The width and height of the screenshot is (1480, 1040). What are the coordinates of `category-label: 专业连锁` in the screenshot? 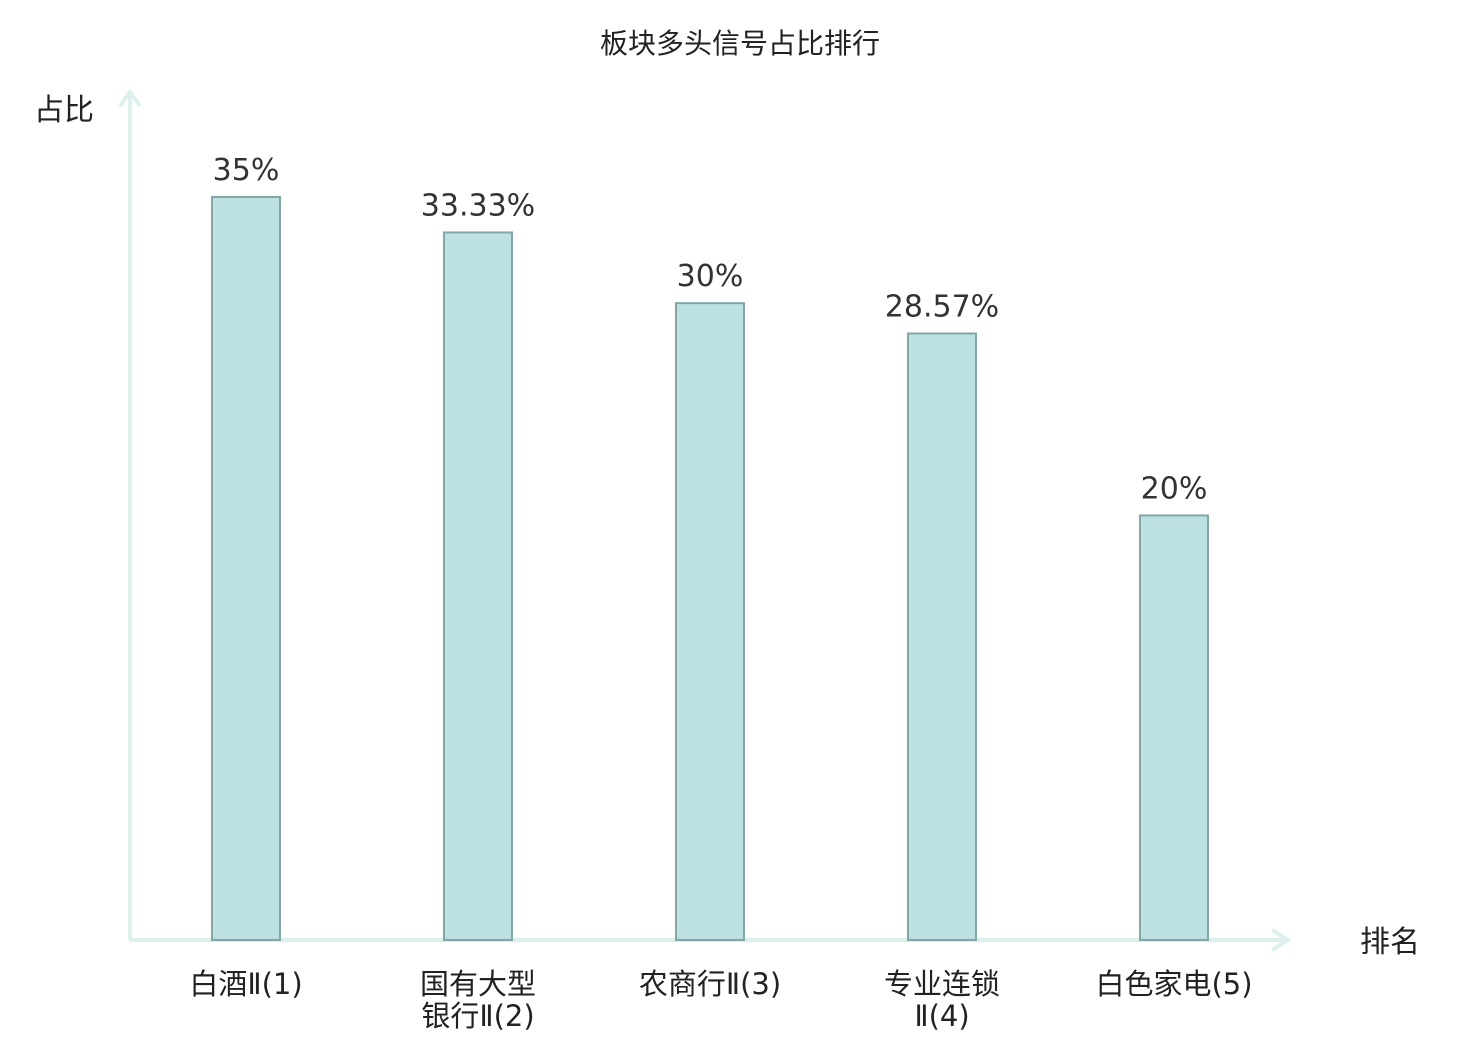 It's located at (942, 984).